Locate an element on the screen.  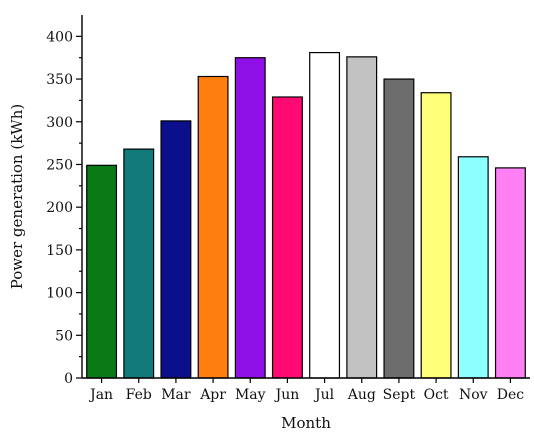
y-tick-label-100: 100 is located at coordinates (59, 294).